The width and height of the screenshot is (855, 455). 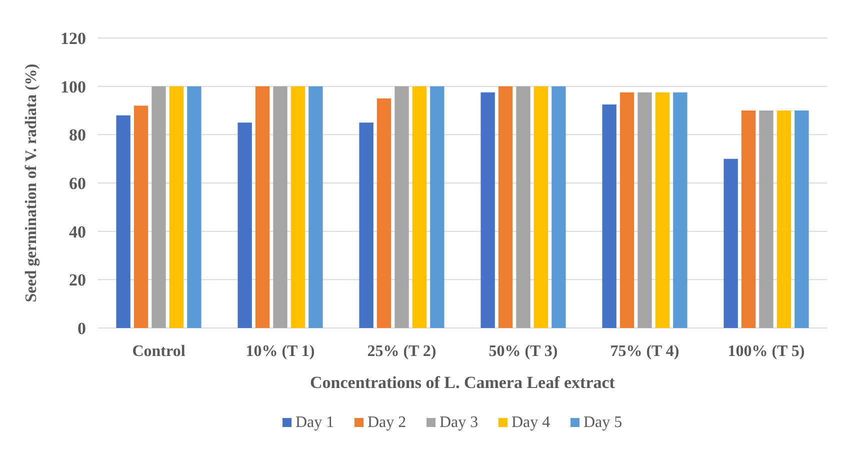 What do you see at coordinates (387, 422) in the screenshot?
I see `legend-label: Day 2` at bounding box center [387, 422].